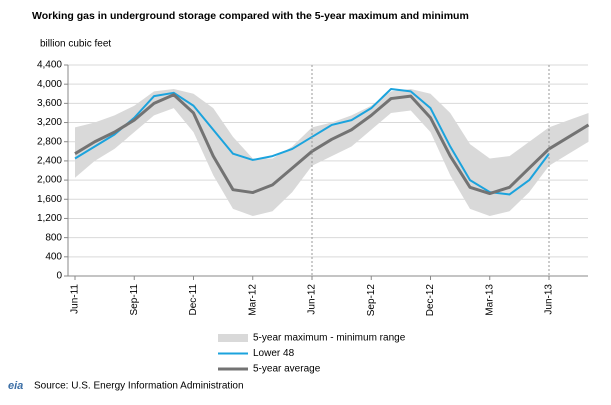 The width and height of the screenshot is (611, 405). What do you see at coordinates (59, 276) in the screenshot?
I see `y-tick-label: 0` at bounding box center [59, 276].